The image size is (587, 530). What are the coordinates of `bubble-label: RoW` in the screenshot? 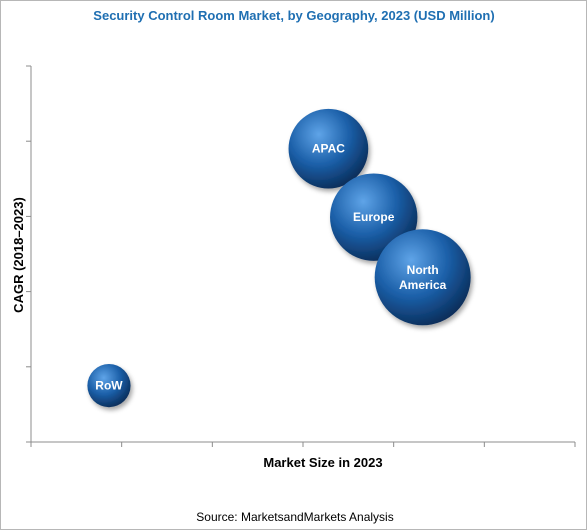 It's located at (109, 386).